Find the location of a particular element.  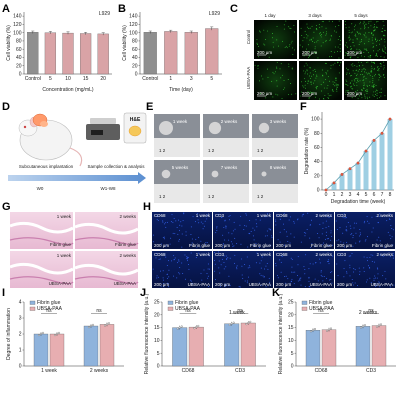

bar-fibrin-glue is located at coordinates (363, 346).